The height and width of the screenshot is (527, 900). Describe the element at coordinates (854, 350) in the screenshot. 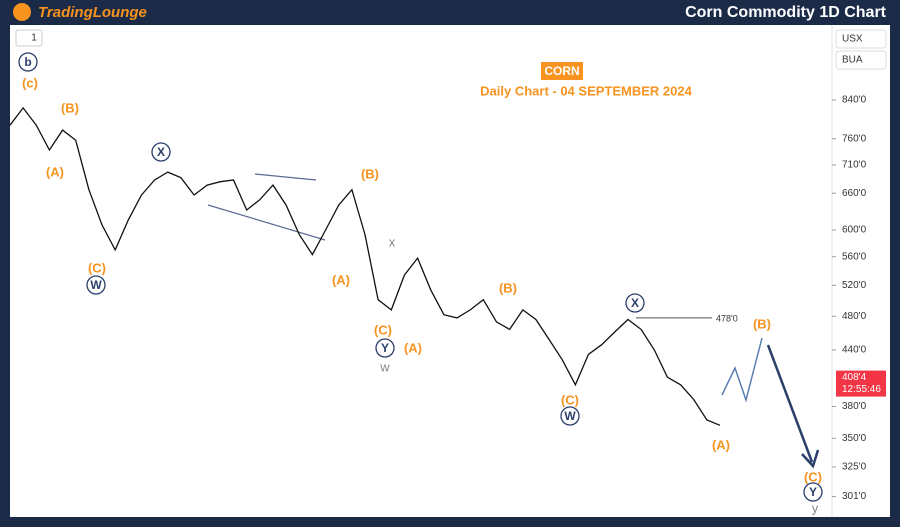

I see `y-tick-label: 440'0` at that location.